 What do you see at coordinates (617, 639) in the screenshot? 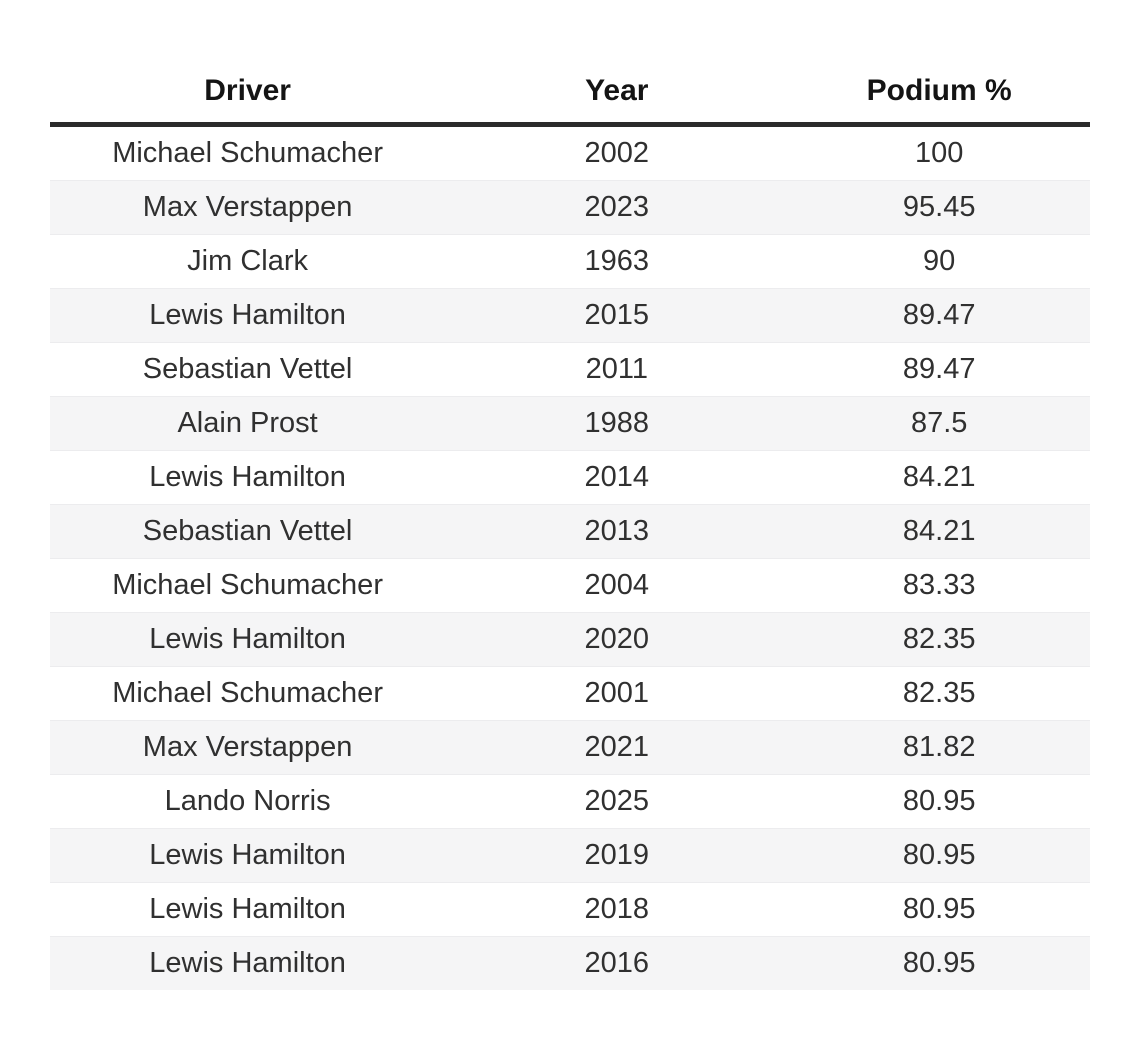
I see `year-cell: 2020` at bounding box center [617, 639].